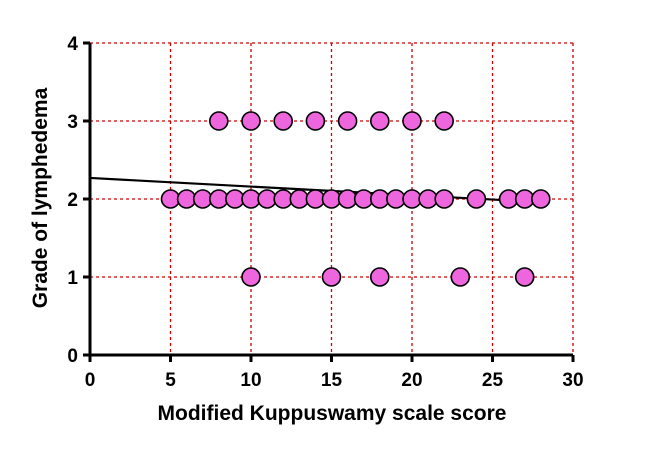 This screenshot has height=452, width=650. I want to click on y-tick-label: 2, so click(72, 200).